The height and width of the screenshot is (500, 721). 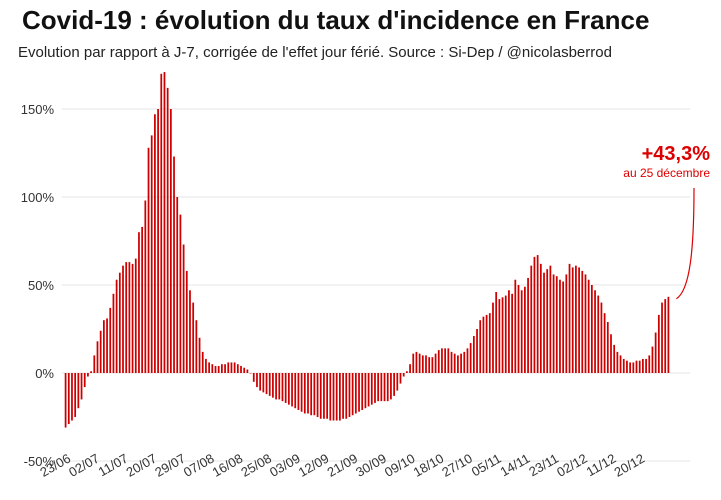 What do you see at coordinates (676, 154) in the screenshot?
I see `annotation-value: +43,3%` at bounding box center [676, 154].